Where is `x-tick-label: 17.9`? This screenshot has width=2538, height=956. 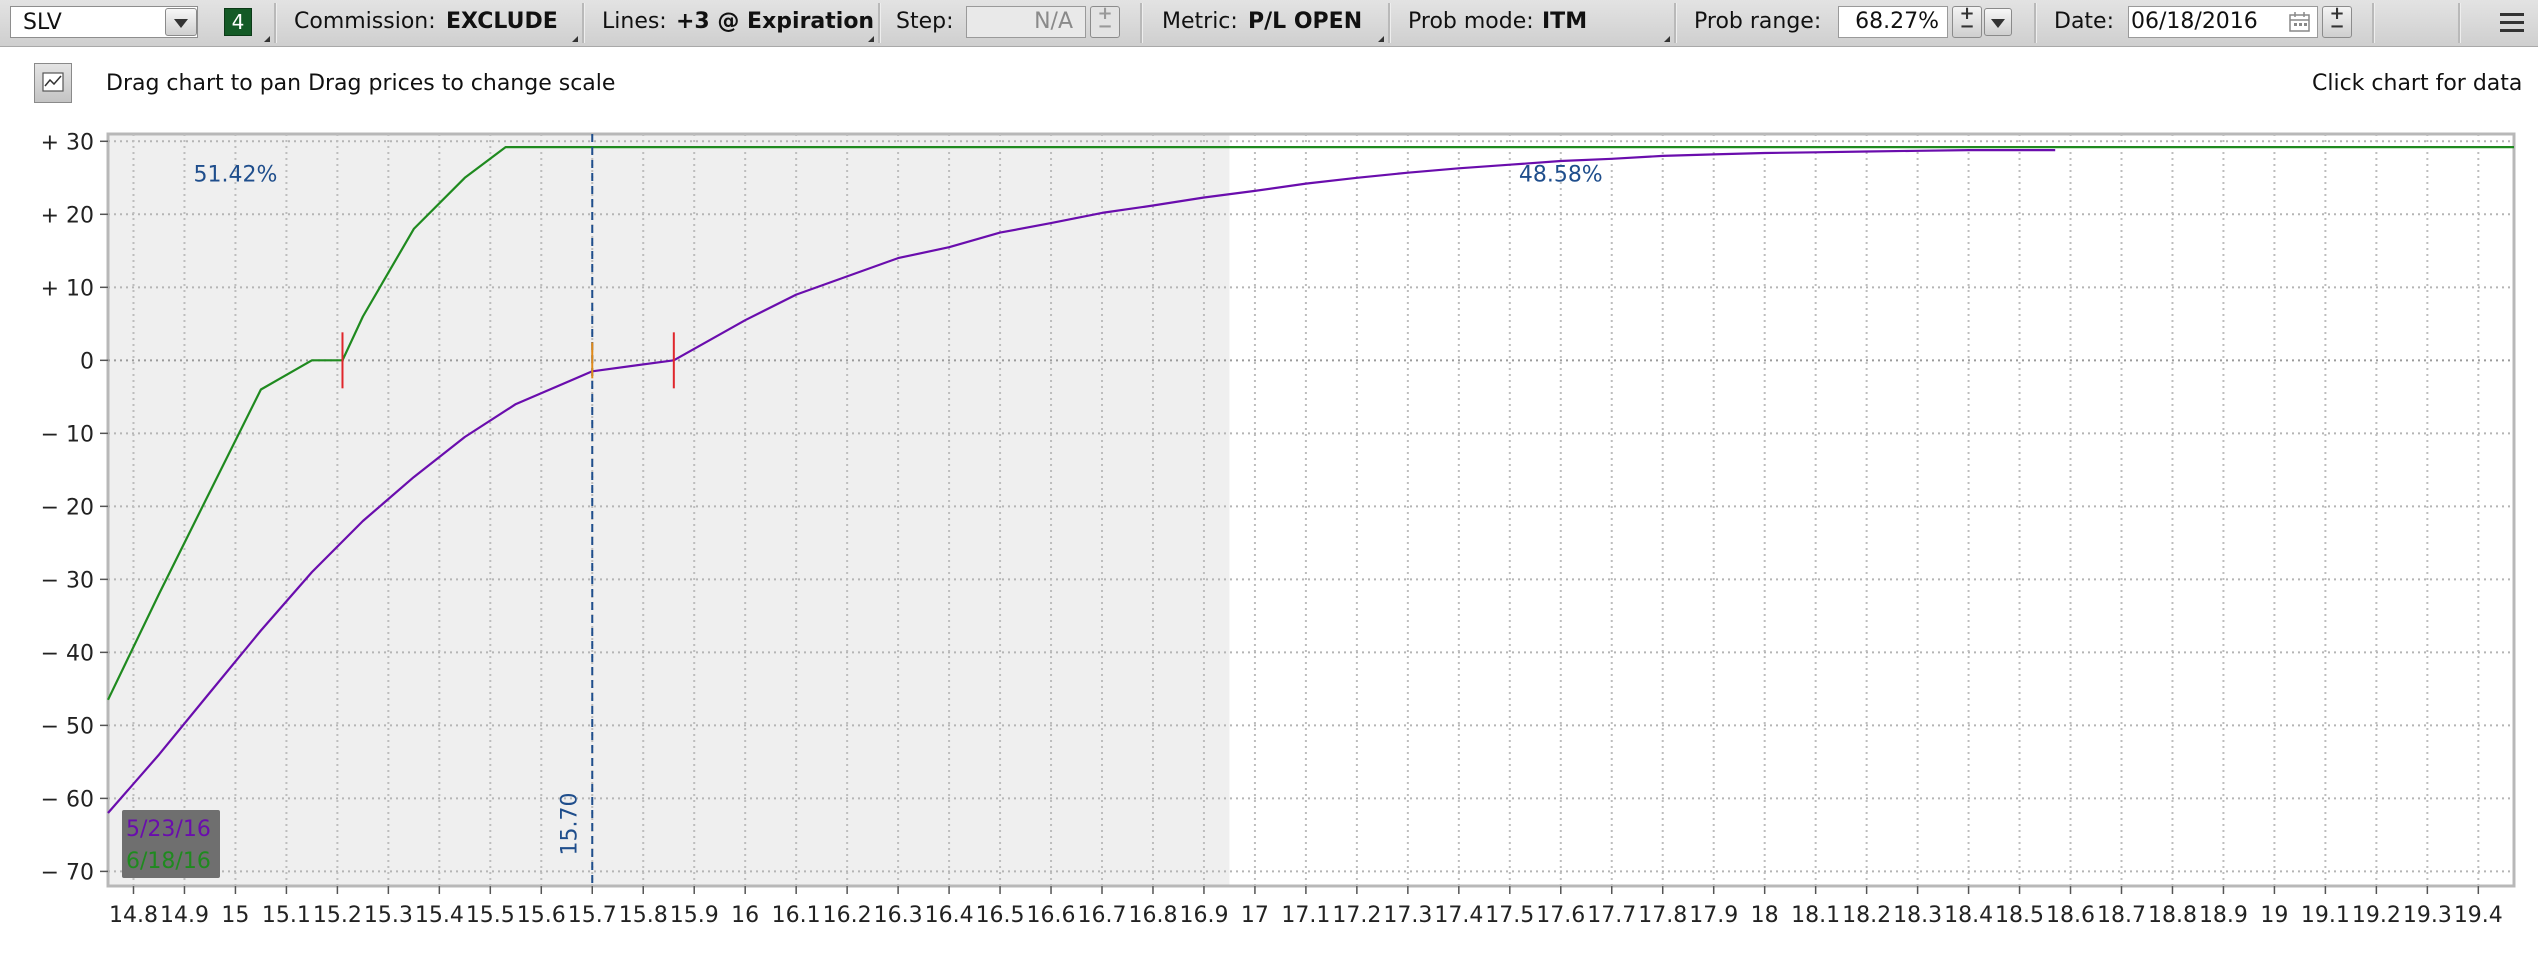
x-tick-label: 17.9 is located at coordinates (1713, 915).